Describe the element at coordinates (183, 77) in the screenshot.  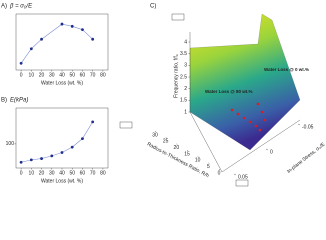
I see `z-tick-label: 2.5` at that location.